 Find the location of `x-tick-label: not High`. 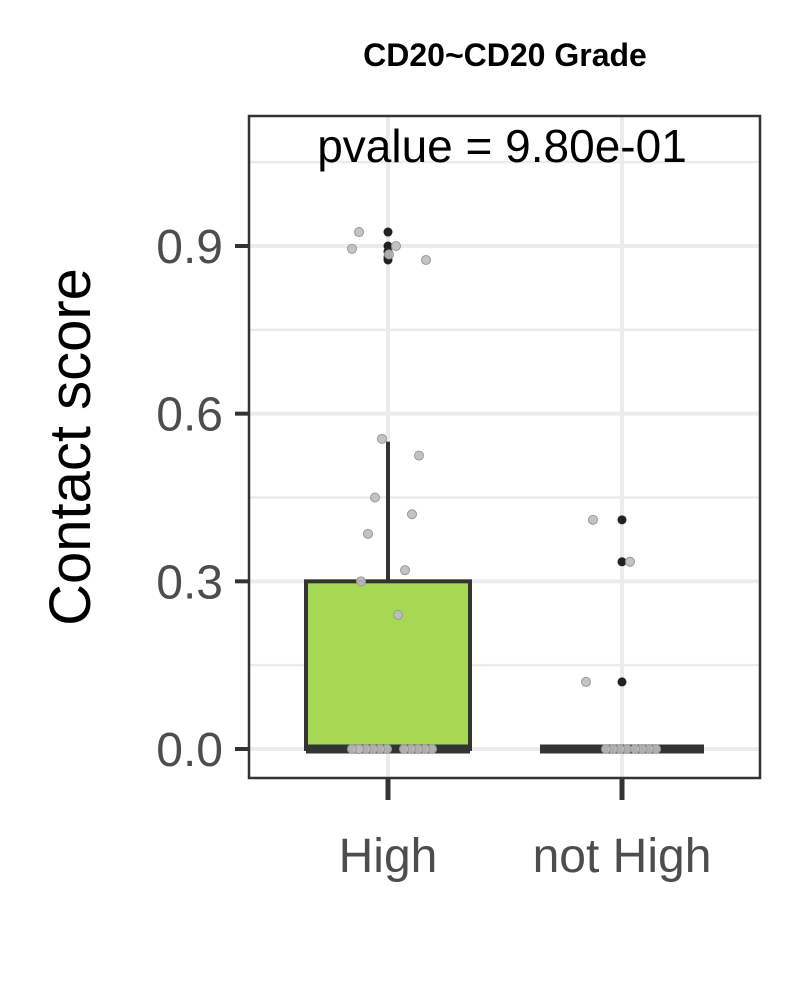

x-tick-label: not High is located at coordinates (622, 856).